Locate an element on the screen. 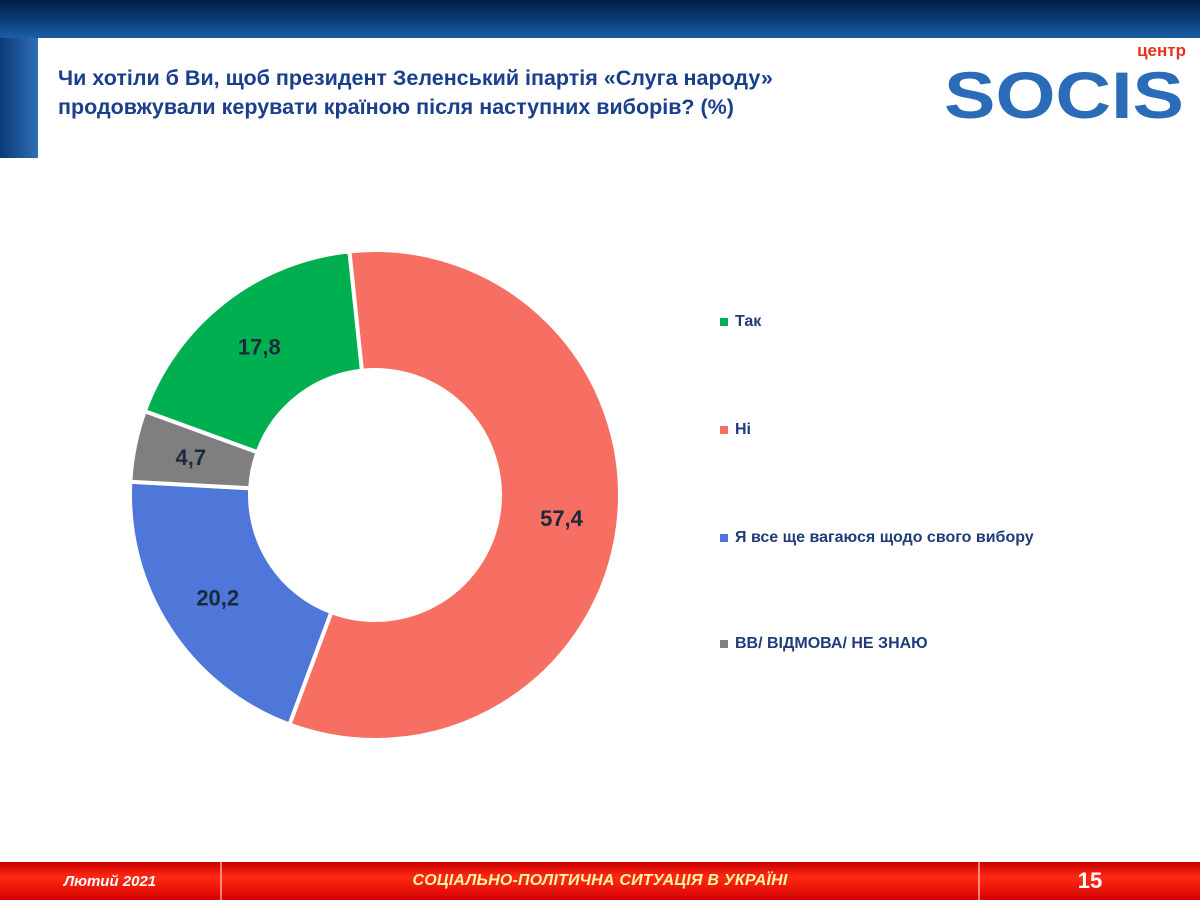 This screenshot has height=900, width=1200. socis-logo: центр SOCIS is located at coordinates (1065, 84).